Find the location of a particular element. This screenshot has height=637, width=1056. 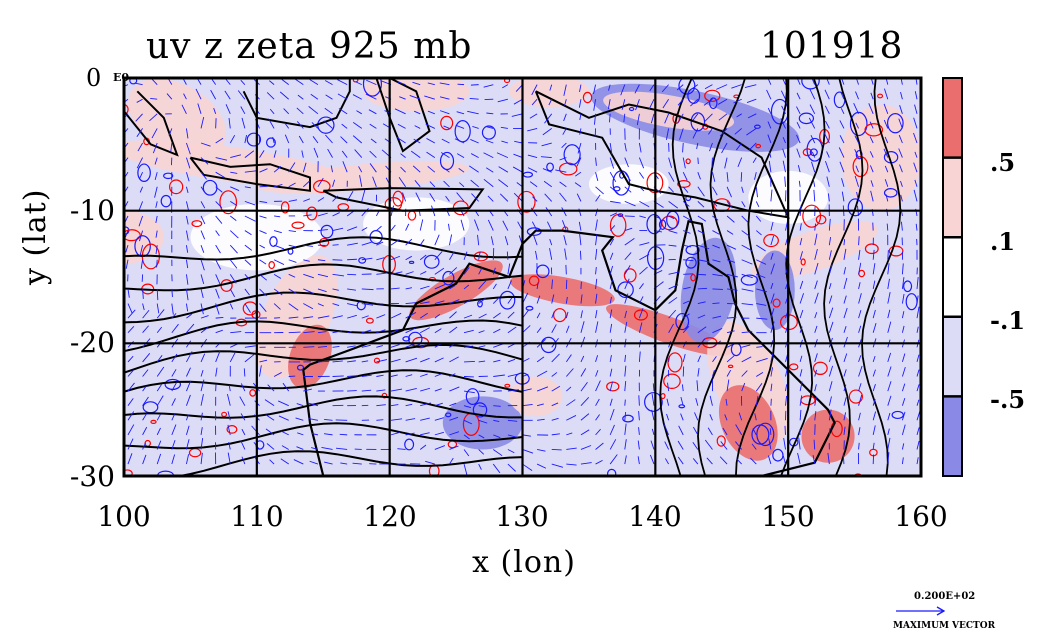

reference-vector-arrow is located at coordinates (921, 611).